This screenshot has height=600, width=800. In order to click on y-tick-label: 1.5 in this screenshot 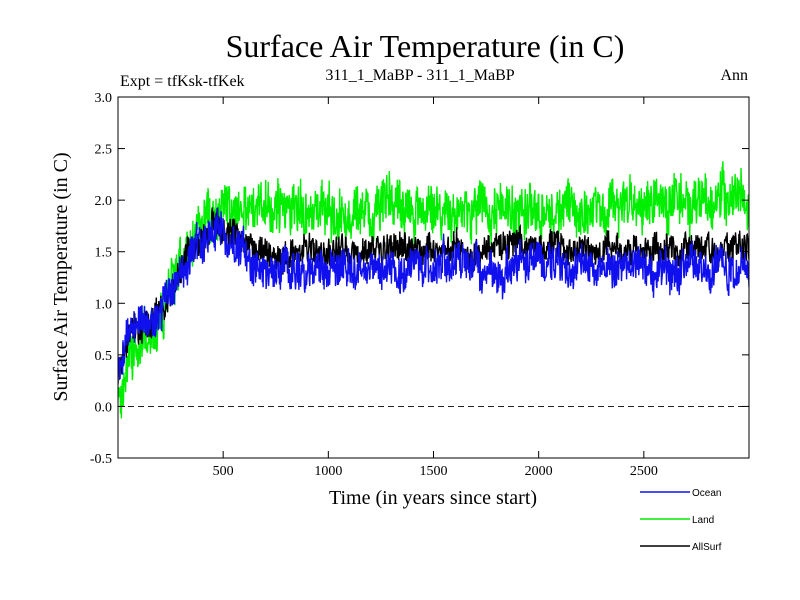, I will do `click(104, 253)`.